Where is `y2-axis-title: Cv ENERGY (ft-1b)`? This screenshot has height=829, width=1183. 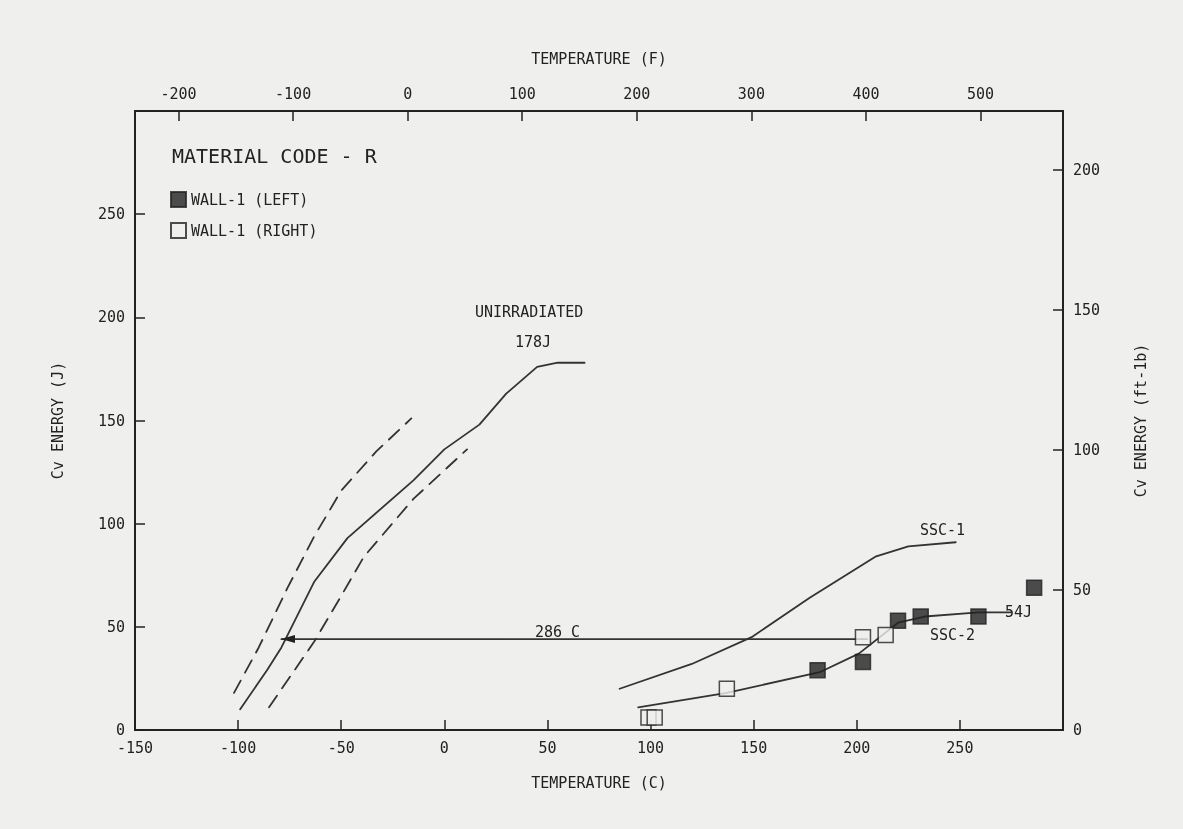
y2-axis-title: Cv ENERGY (ft-1b) is located at coordinates (1140, 420).